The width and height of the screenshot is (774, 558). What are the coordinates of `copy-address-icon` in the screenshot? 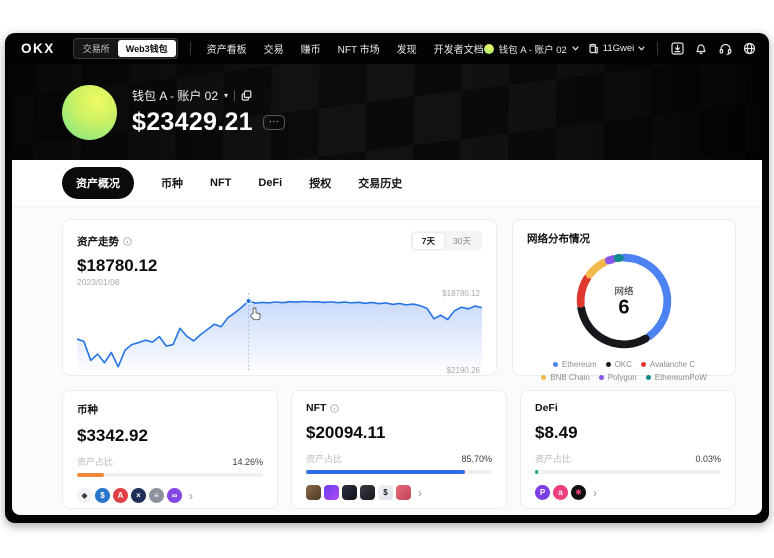 It's located at (246, 95).